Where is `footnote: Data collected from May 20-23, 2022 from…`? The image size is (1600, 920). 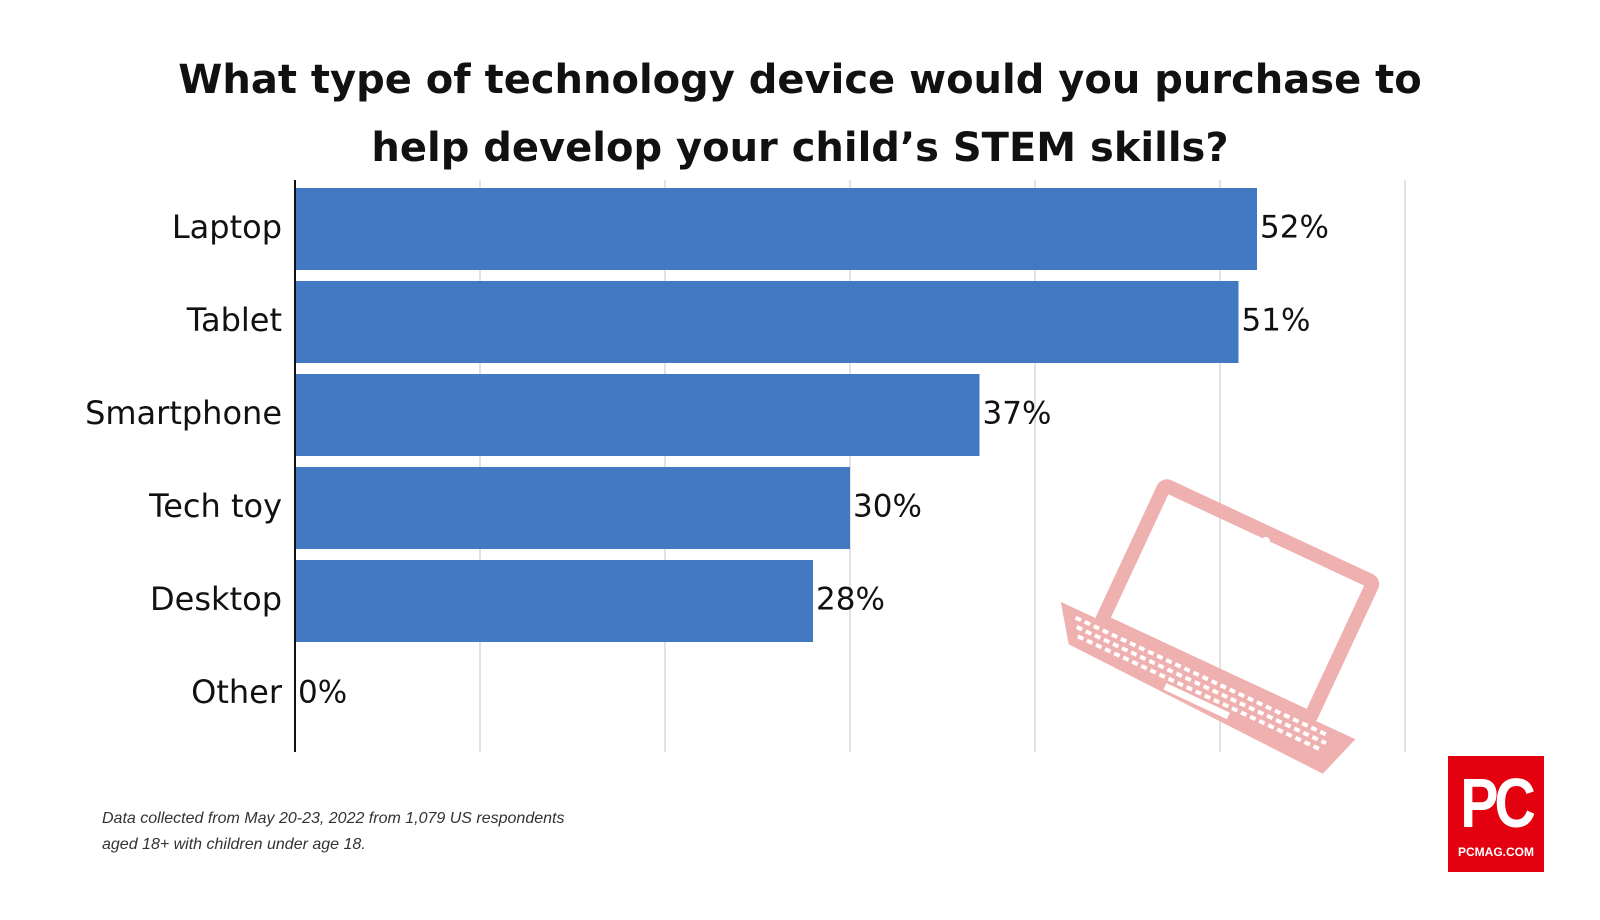
footnote: Data collected from May 20-23, 2022 from… is located at coordinates (333, 832).